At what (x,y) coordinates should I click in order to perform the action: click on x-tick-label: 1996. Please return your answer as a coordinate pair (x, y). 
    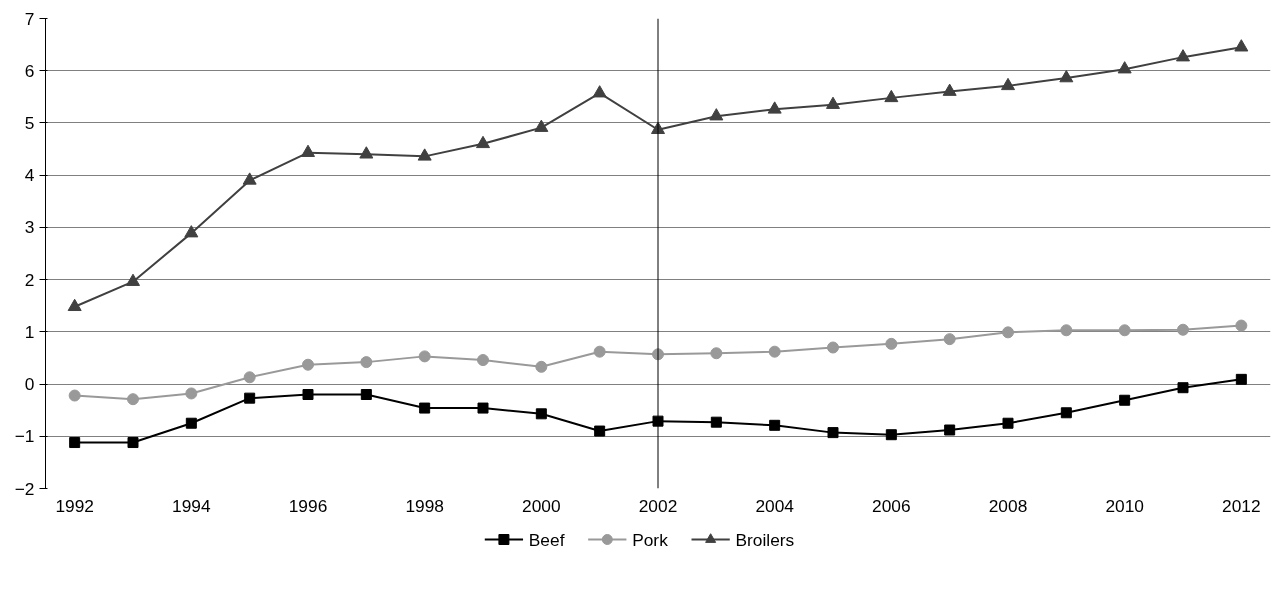
    Looking at the image, I should click on (308, 505).